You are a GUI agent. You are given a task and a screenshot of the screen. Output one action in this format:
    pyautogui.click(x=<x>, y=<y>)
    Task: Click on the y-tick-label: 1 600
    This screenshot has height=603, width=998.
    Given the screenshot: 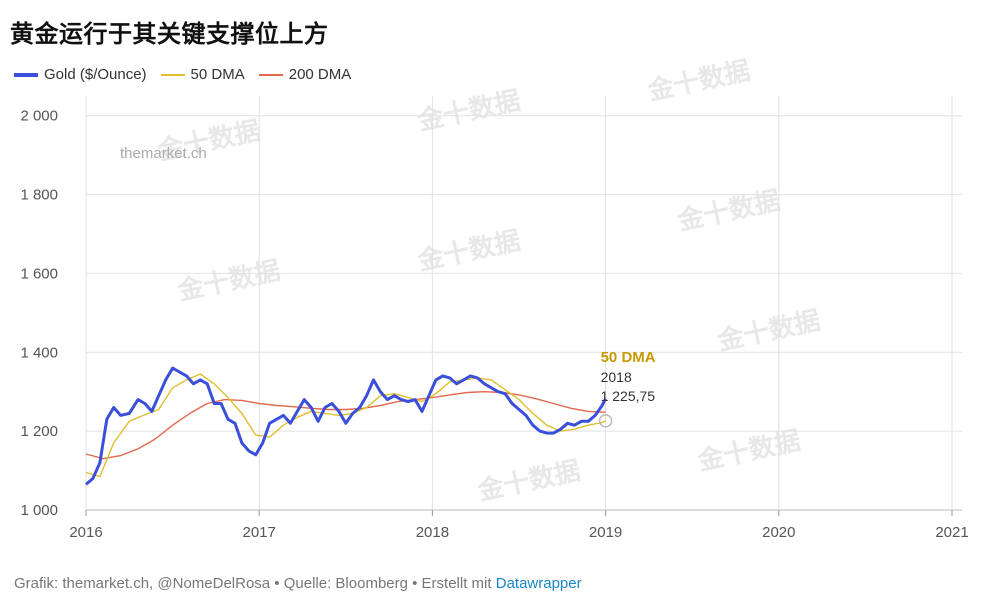 What is the action you would take?
    pyautogui.click(x=39, y=273)
    